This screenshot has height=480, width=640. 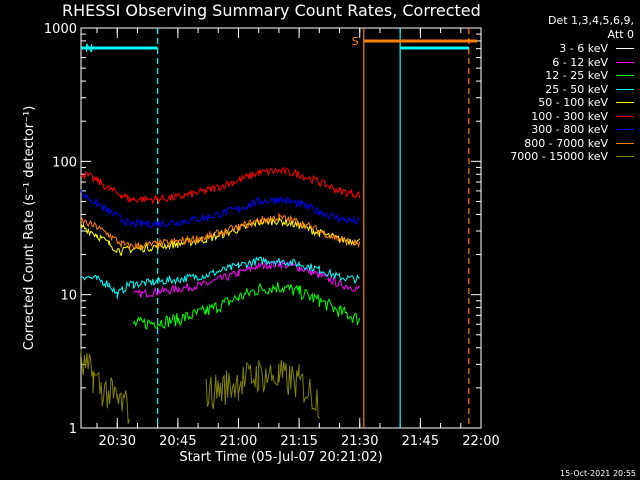 I want to click on legend-entry: 6 - 12 keV, so click(x=559, y=63).